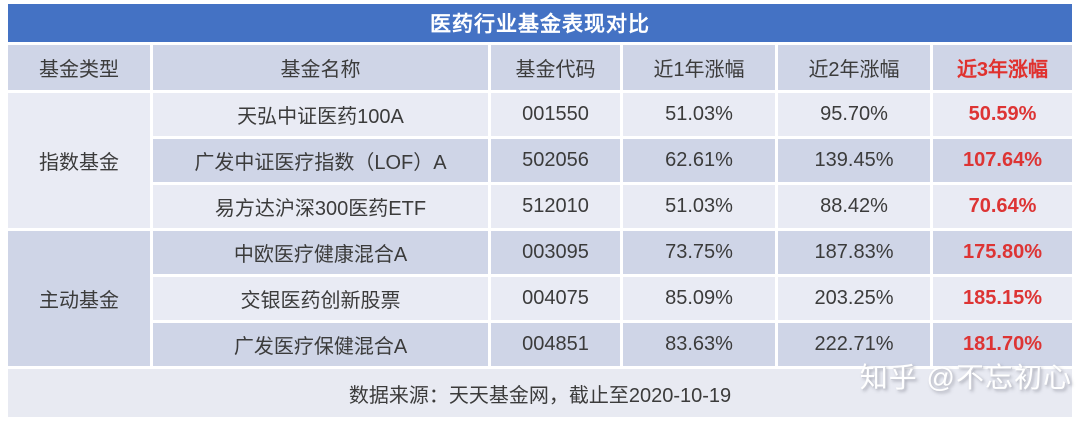 This screenshot has width=1080, height=422. Describe the element at coordinates (79, 67) in the screenshot. I see `header-fund-type: 基金类型` at that location.